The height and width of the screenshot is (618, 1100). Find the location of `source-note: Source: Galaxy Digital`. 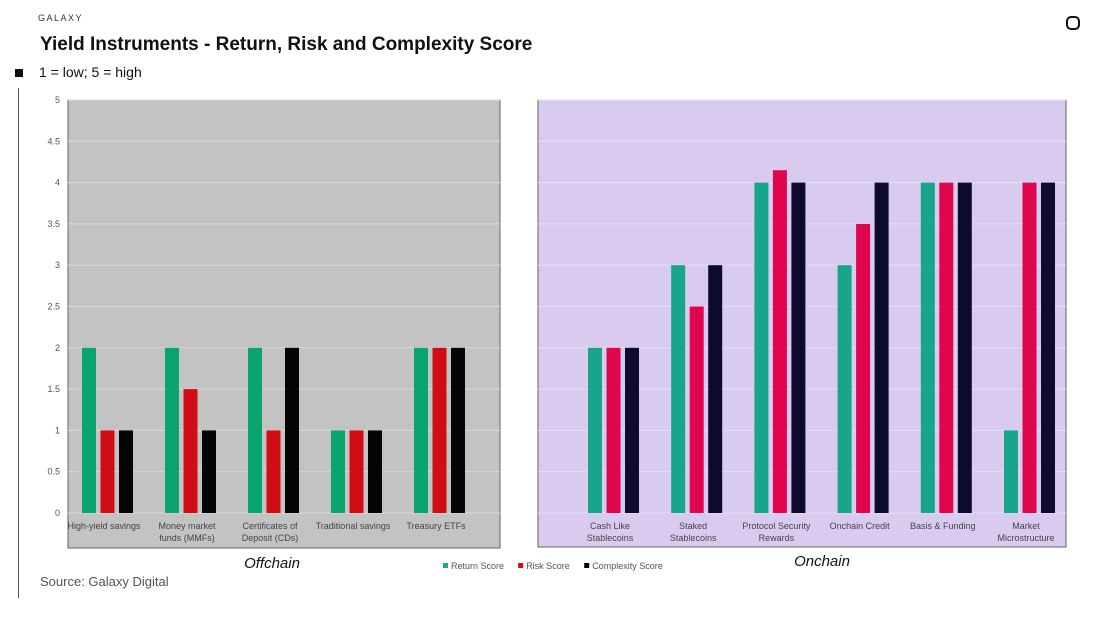

source-note: Source: Galaxy Digital is located at coordinates (104, 581).